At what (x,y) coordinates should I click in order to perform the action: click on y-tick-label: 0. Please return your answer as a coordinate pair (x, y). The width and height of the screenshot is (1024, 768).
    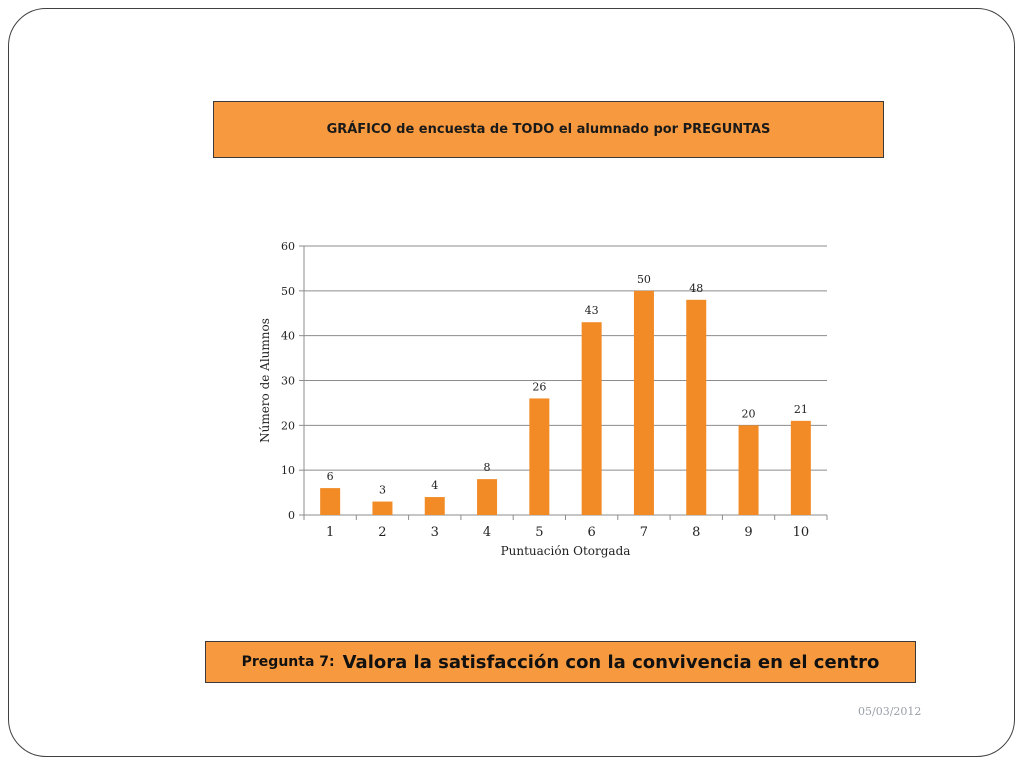
    Looking at the image, I should click on (291, 515).